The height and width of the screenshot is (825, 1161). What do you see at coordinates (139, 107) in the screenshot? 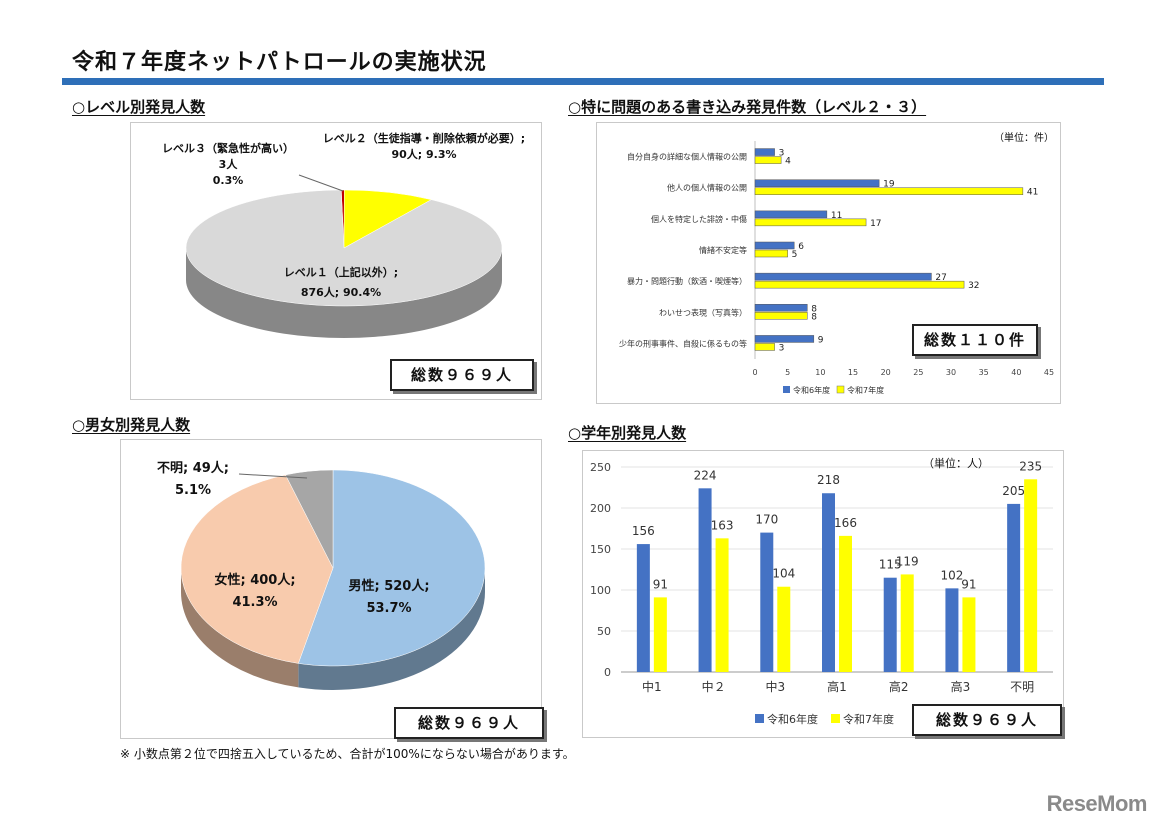
I see `level-section-heading: ○レベル別発見人数` at bounding box center [139, 107].